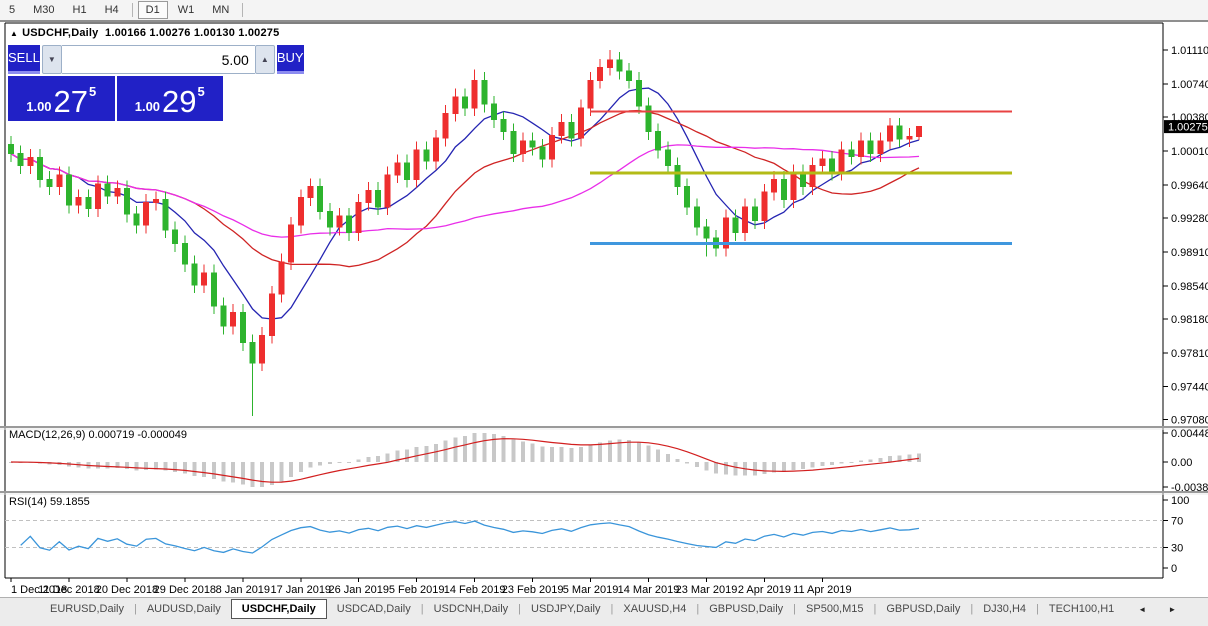 This screenshot has width=1208, height=626. I want to click on timeframe-button-H4: H4, so click(111, 10).